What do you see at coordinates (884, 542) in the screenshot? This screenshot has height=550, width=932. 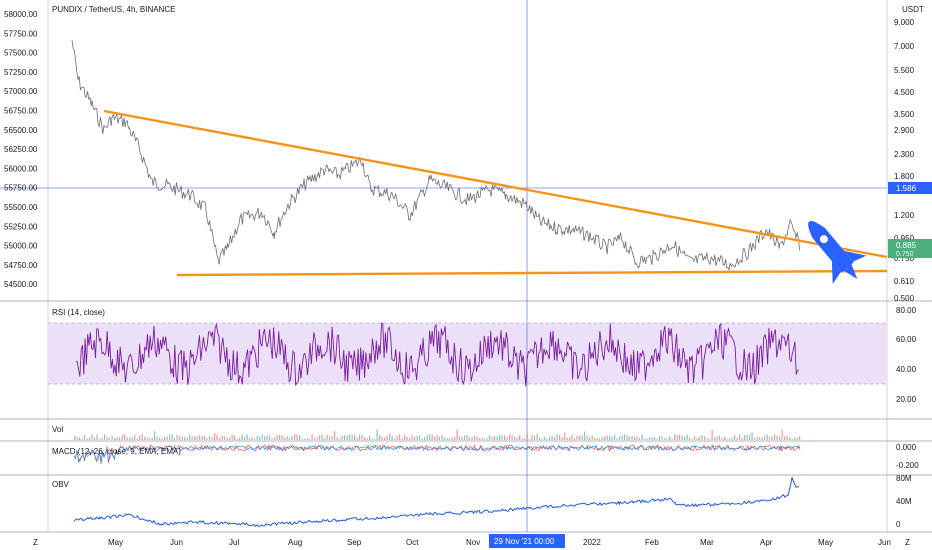 I see `time-axis-label: Jun` at bounding box center [884, 542].